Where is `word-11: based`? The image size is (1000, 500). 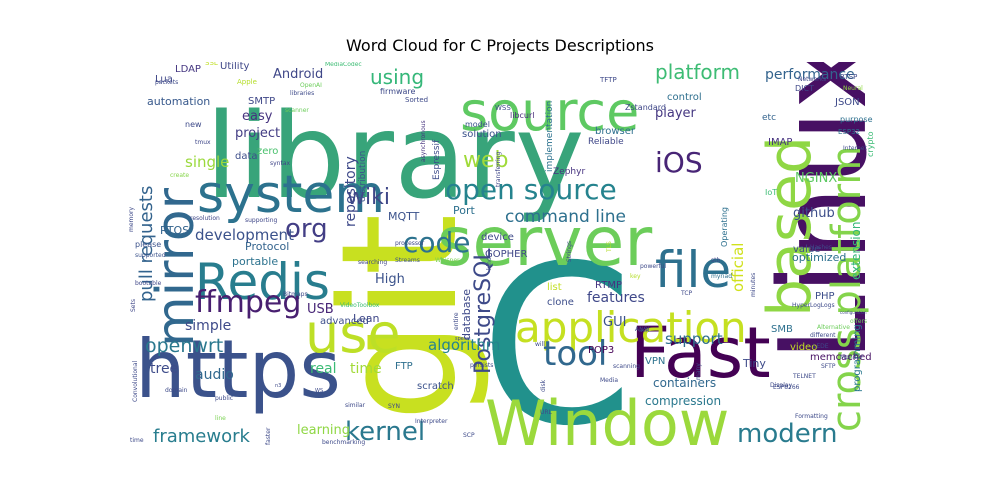
word-11: based is located at coordinates (790, 226).